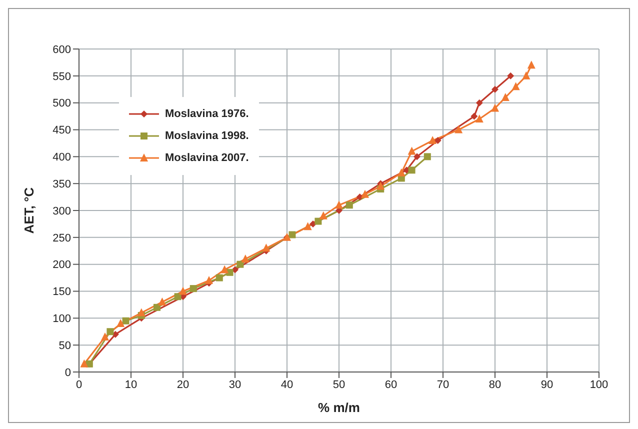  Describe the element at coordinates (61, 265) in the screenshot. I see `y-tick-label: 200` at that location.